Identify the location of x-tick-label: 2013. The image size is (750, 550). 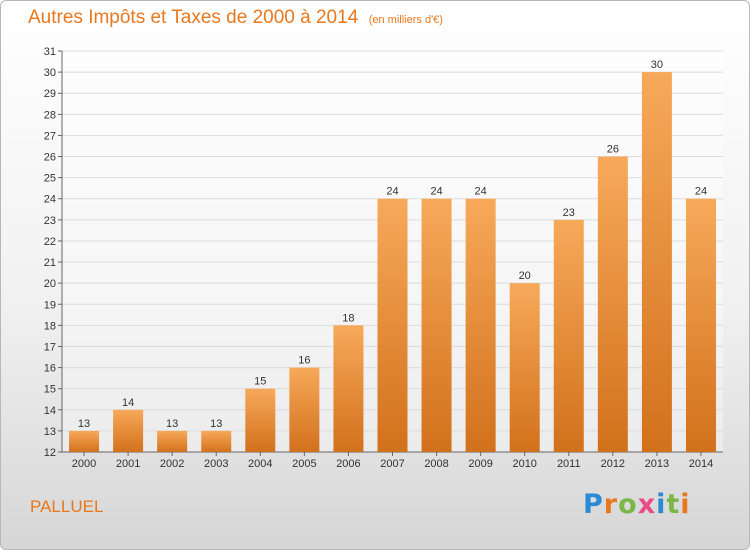
(657, 464).